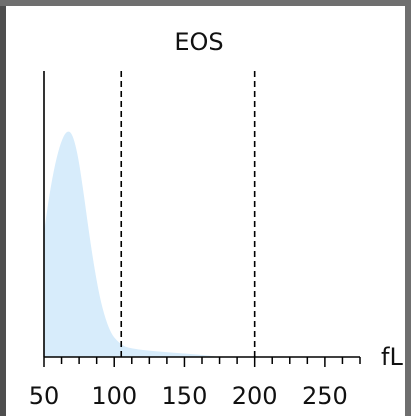  What do you see at coordinates (392, 357) in the screenshot?
I see `unit-label: fL` at bounding box center [392, 357].